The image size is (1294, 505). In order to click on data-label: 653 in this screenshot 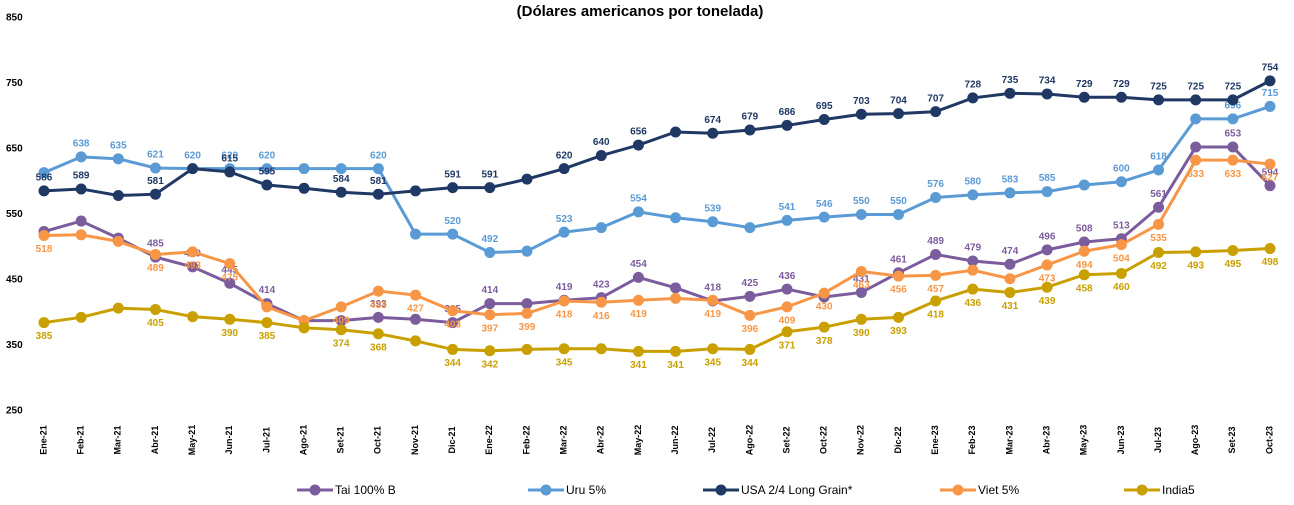, I will do `click(1233, 134)`.